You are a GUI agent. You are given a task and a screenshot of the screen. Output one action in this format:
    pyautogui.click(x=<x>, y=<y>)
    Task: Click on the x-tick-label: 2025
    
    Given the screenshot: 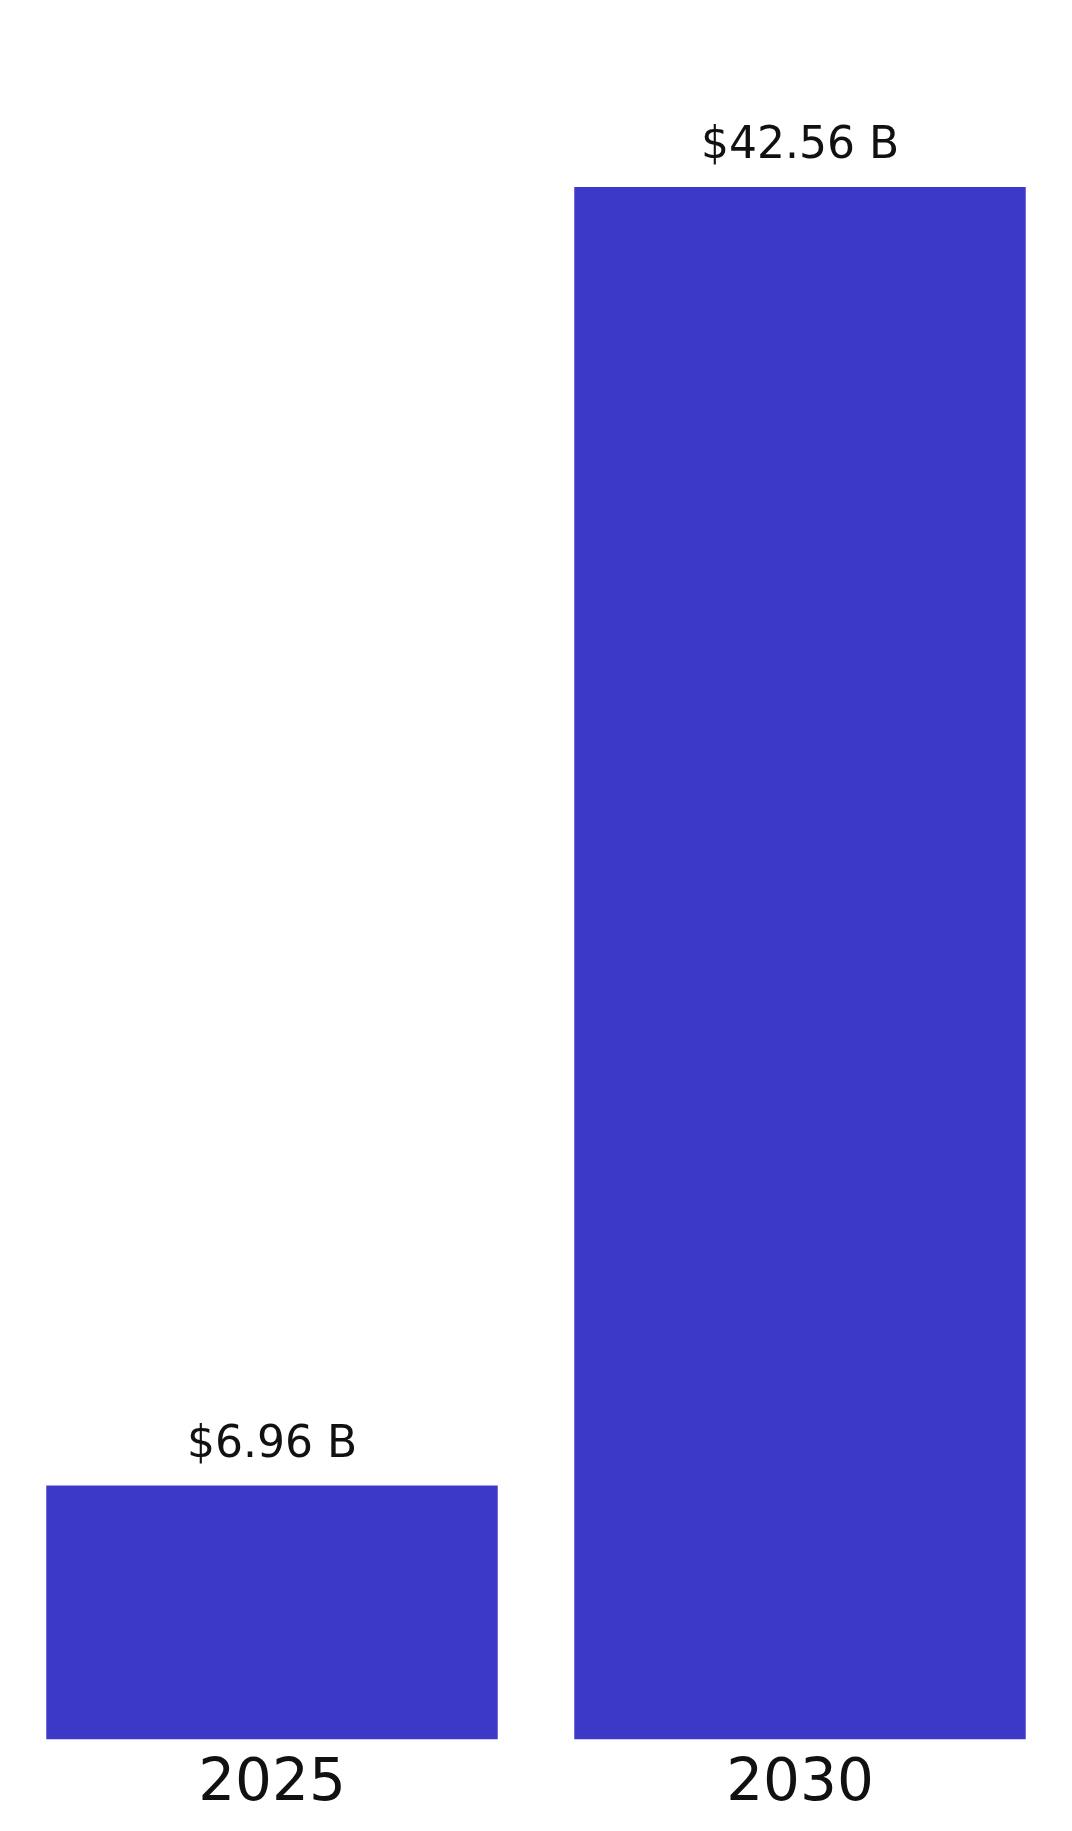 What is the action you would take?
    pyautogui.click(x=272, y=1780)
    